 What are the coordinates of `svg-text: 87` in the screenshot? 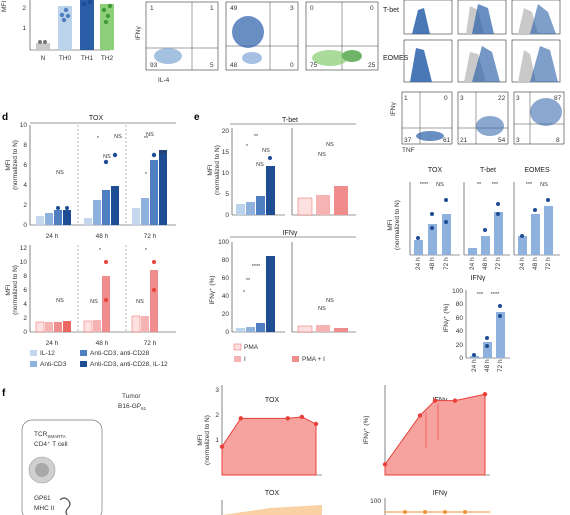 It's located at (558, 98).